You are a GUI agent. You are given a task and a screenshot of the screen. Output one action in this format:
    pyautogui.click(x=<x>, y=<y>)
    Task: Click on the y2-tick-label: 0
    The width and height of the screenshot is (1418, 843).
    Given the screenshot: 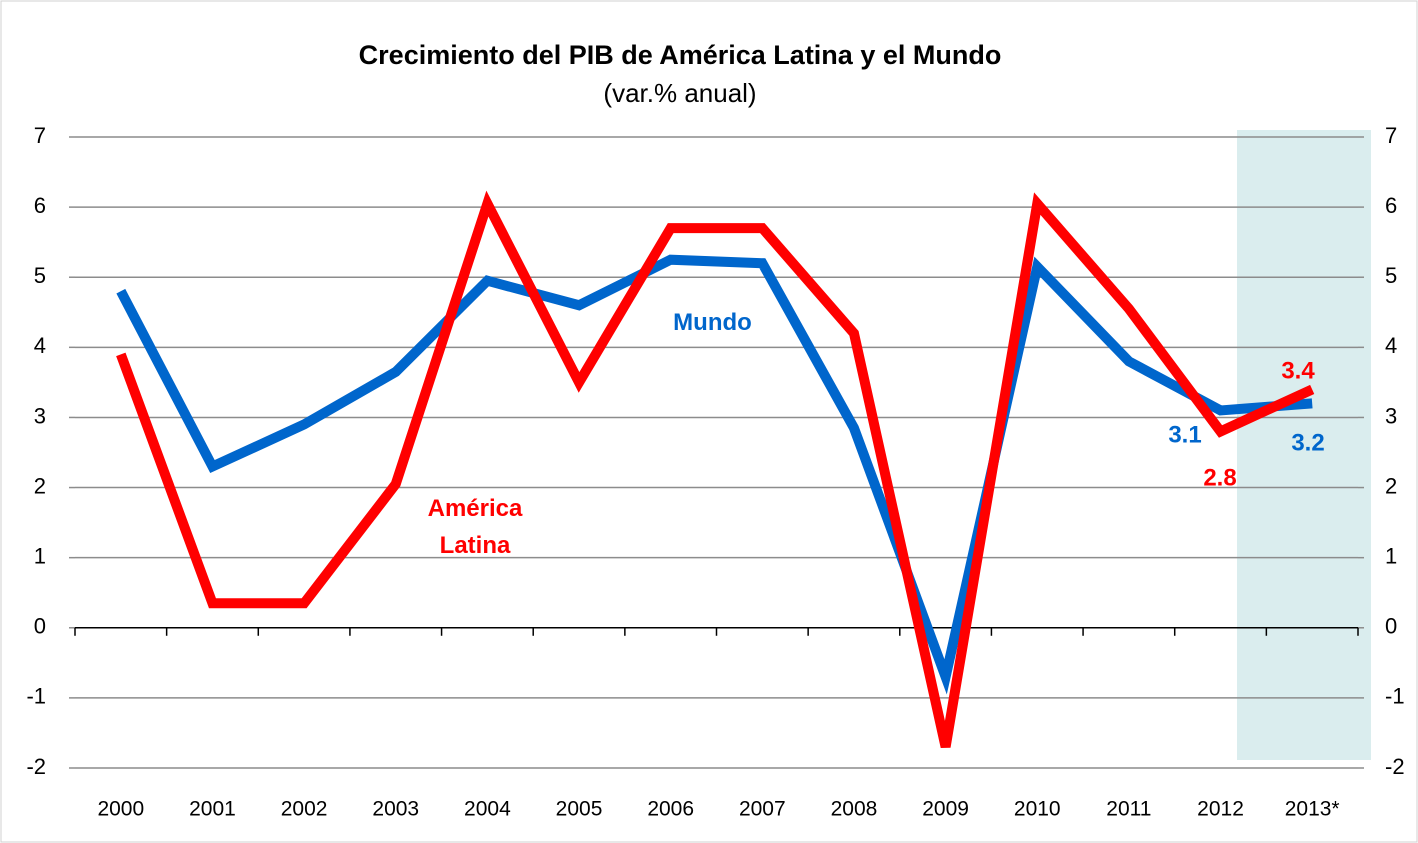 What is the action you would take?
    pyautogui.click(x=1391, y=626)
    